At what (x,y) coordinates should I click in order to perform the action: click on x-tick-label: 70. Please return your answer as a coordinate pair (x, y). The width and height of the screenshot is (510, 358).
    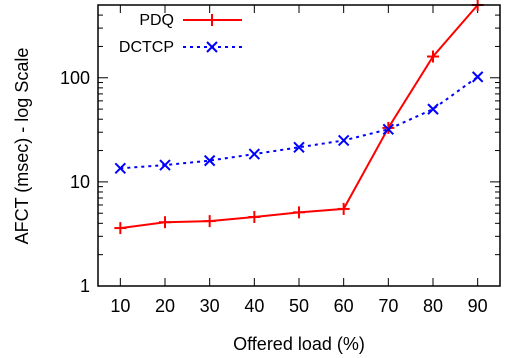
    Looking at the image, I should click on (388, 306).